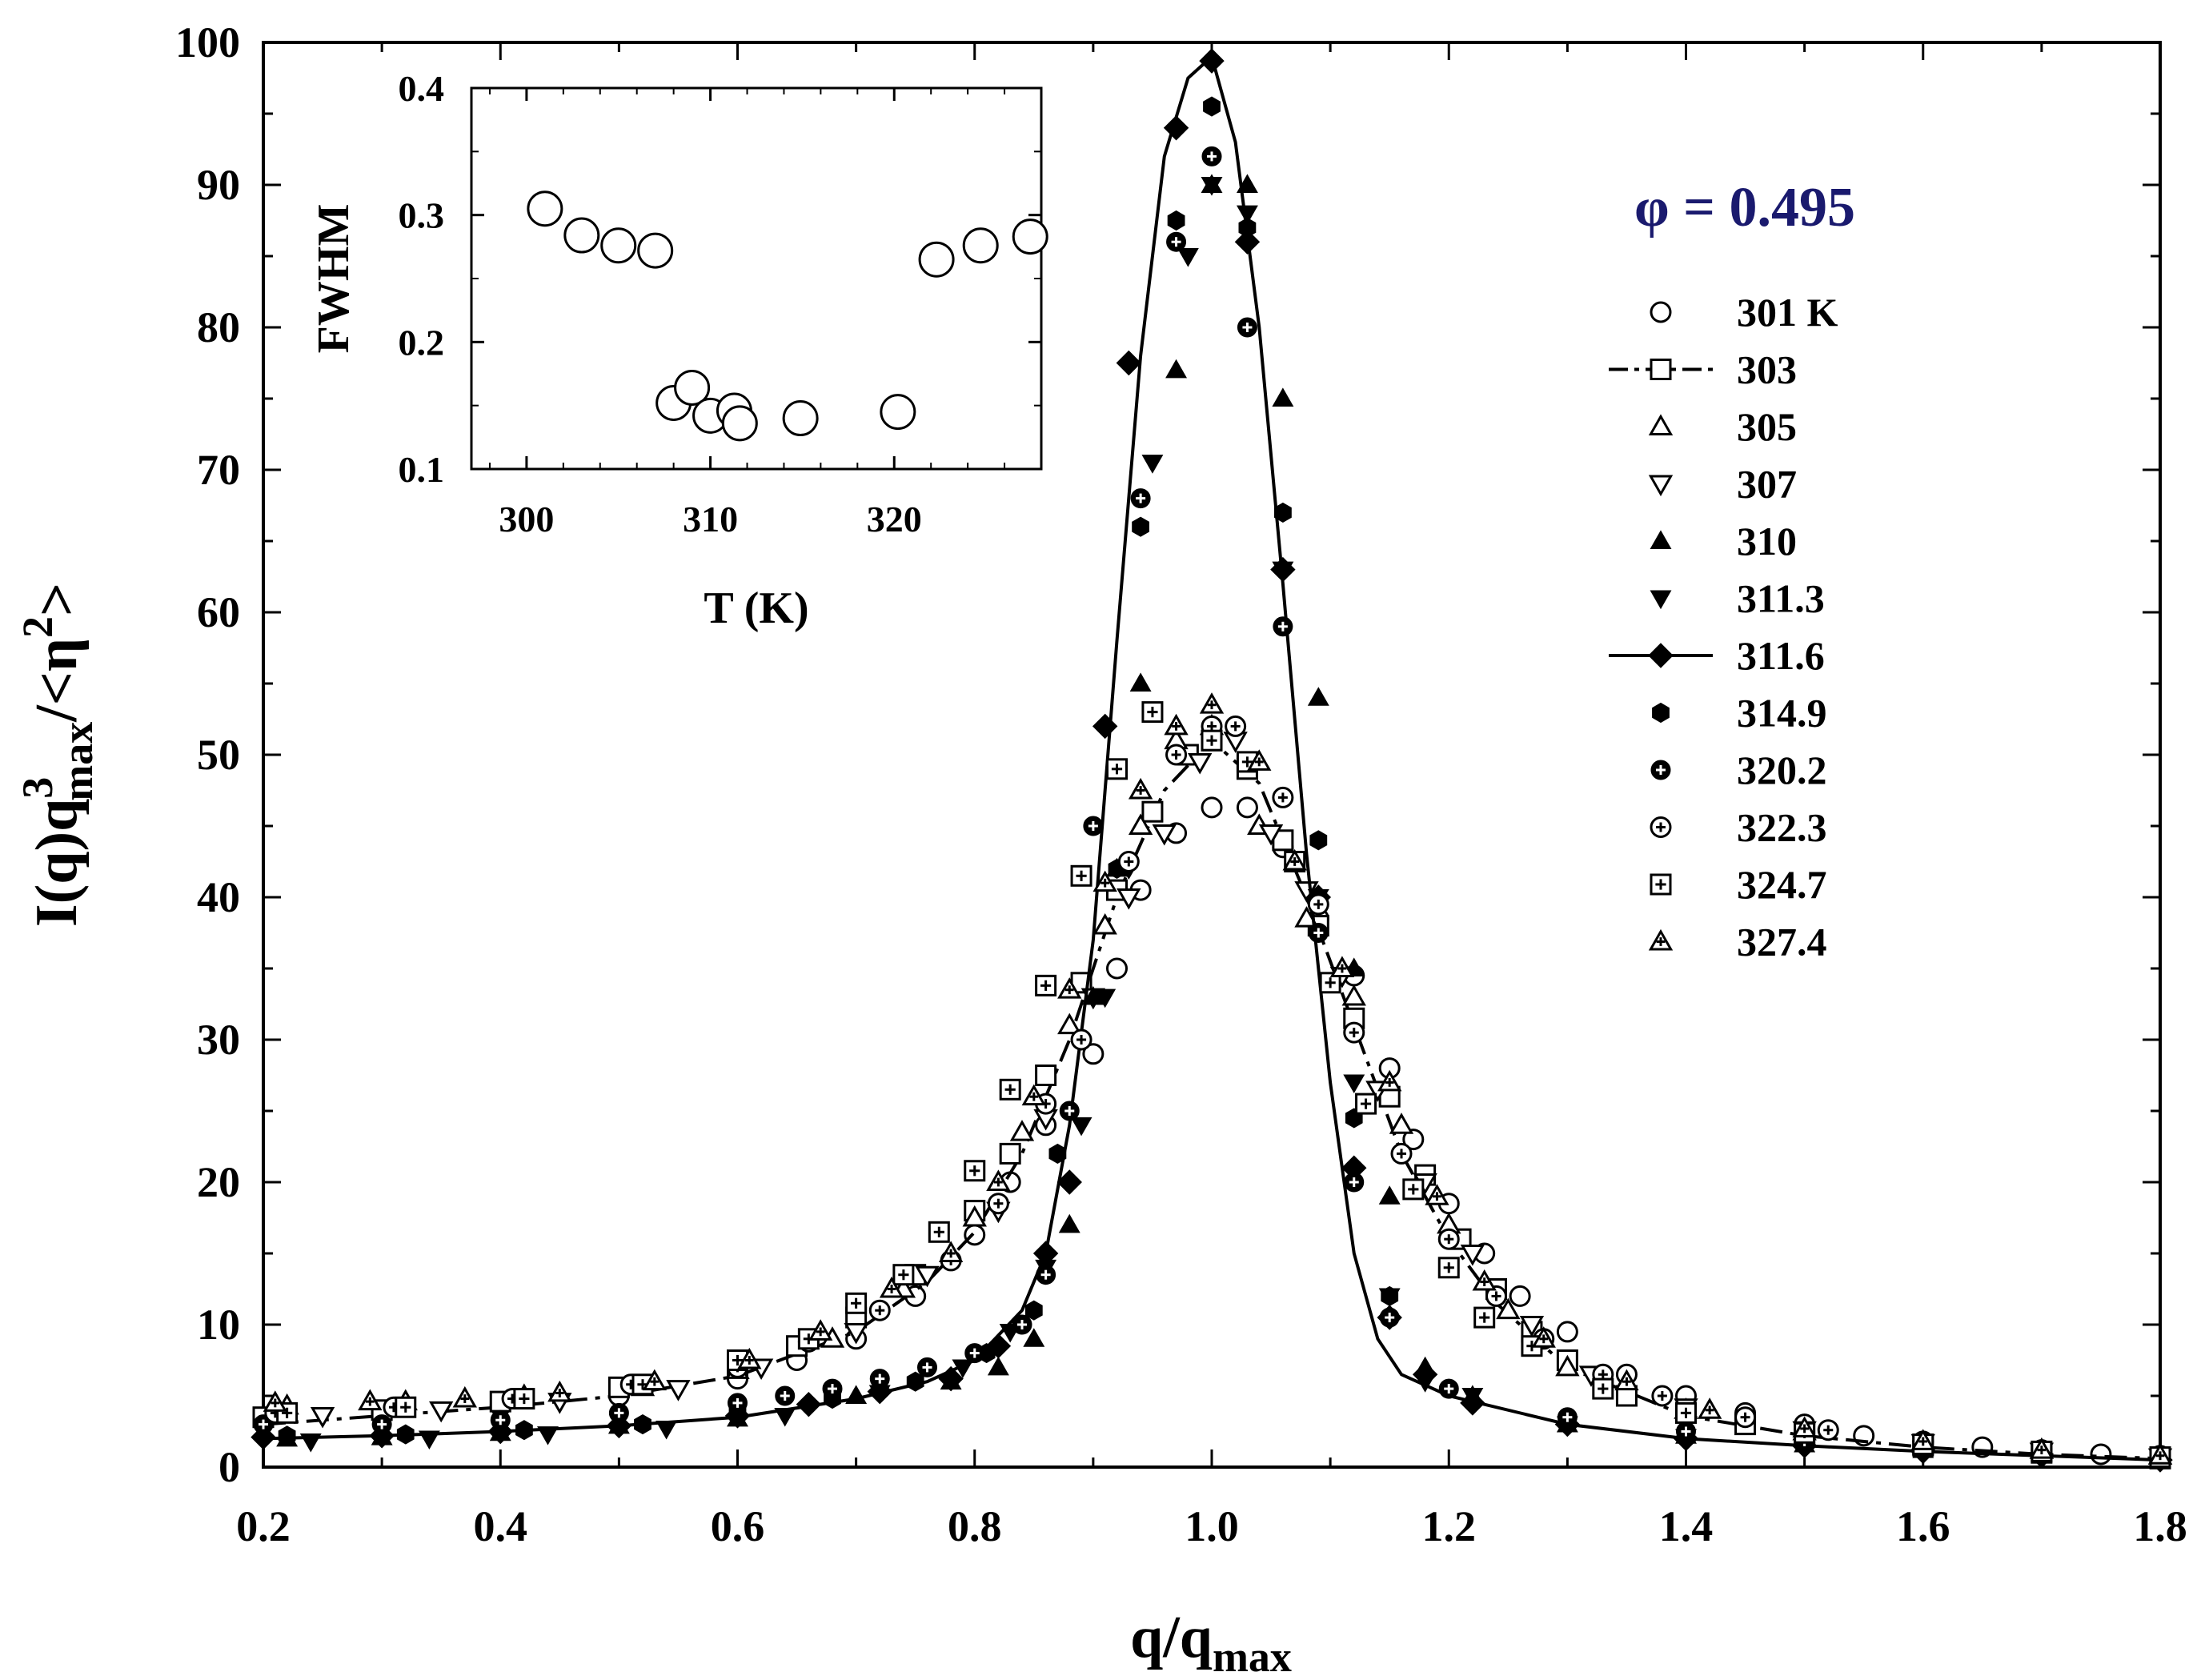 This screenshot has width=2209, height=1680. Describe the element at coordinates (738, 1526) in the screenshot. I see `x-tick-label: 0.6` at that location.